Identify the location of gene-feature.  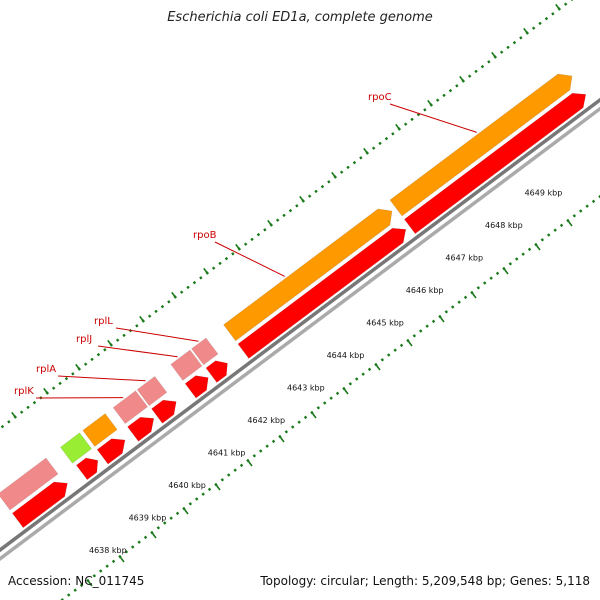
(100, 430).